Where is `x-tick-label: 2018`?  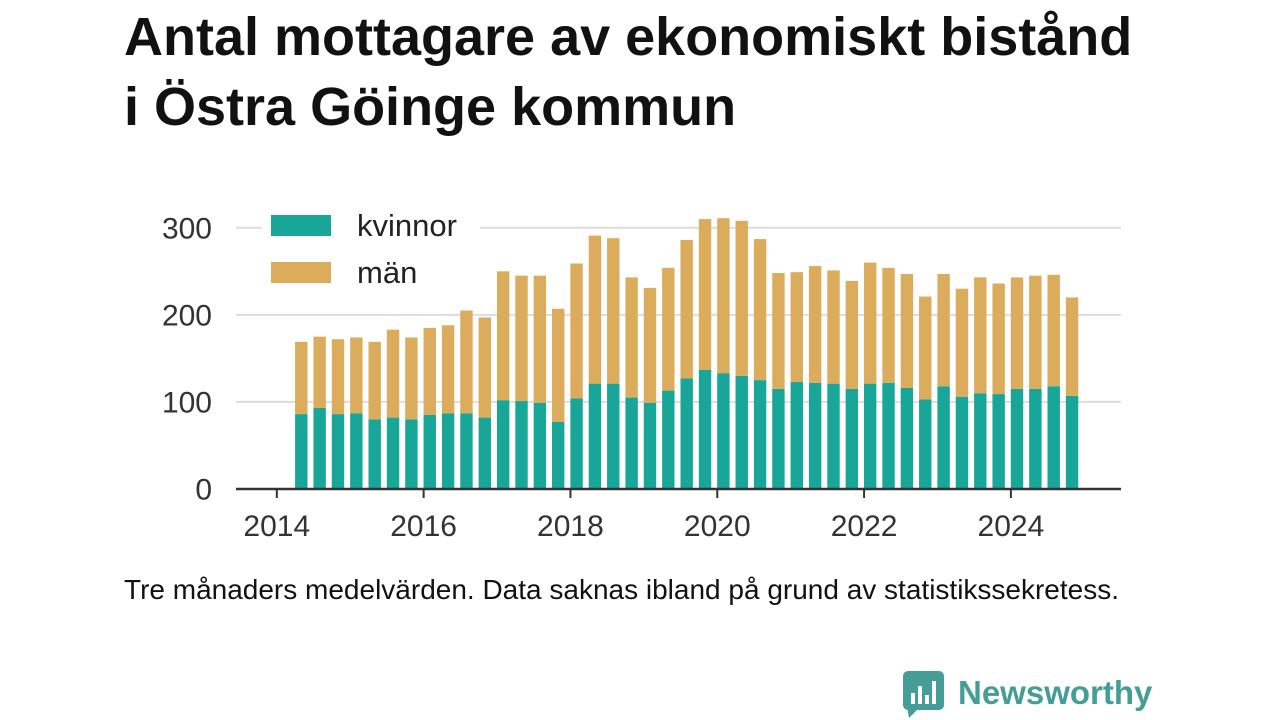 x-tick-label: 2018 is located at coordinates (570, 526).